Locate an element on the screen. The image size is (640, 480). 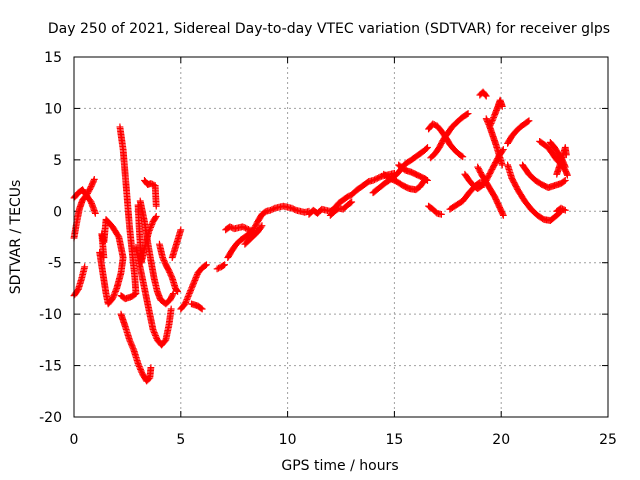
y-tick-label: 0 is located at coordinates (57, 212).